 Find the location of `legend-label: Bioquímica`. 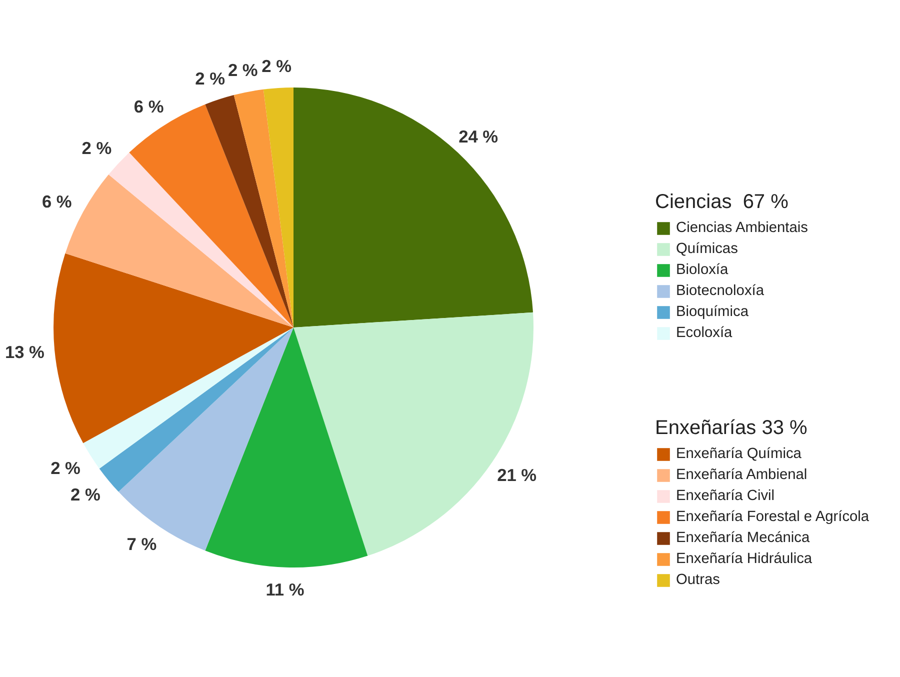

legend-label: Bioquímica is located at coordinates (712, 312).